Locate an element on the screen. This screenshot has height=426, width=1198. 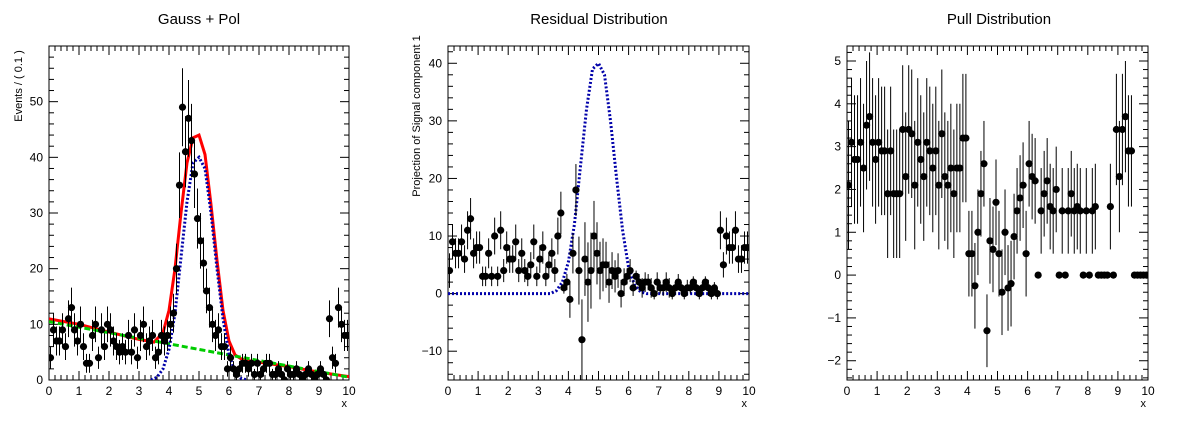
y-tick-label: 20 is located at coordinates (436, 178).